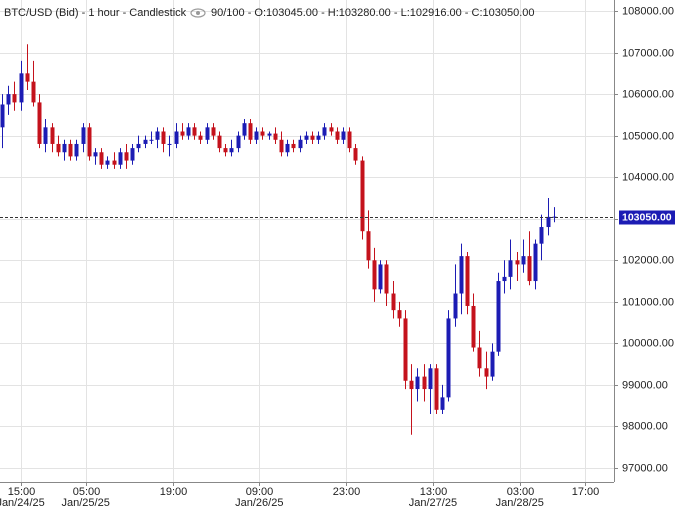 This screenshot has width=685, height=508. What do you see at coordinates (198, 13) in the screenshot?
I see `eye-icon` at bounding box center [198, 13].